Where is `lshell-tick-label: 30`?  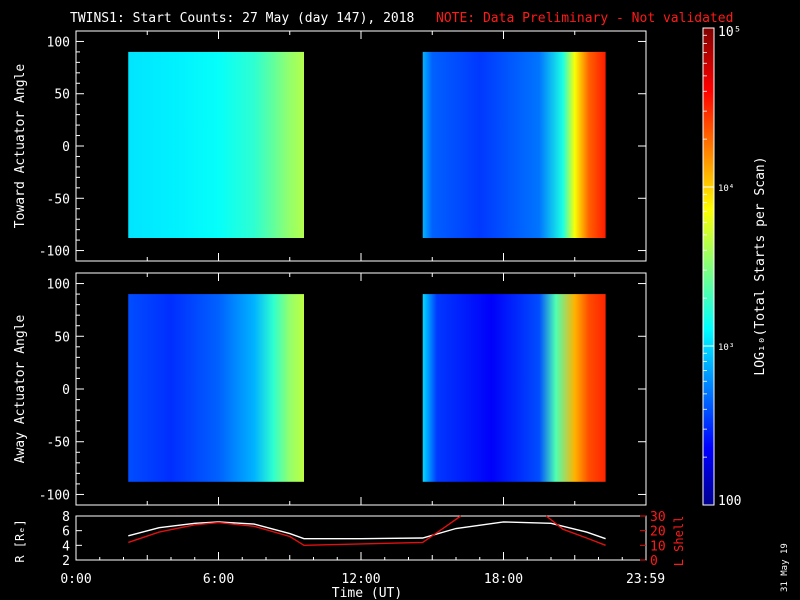 lshell-tick-label: 30 is located at coordinates (658, 517).